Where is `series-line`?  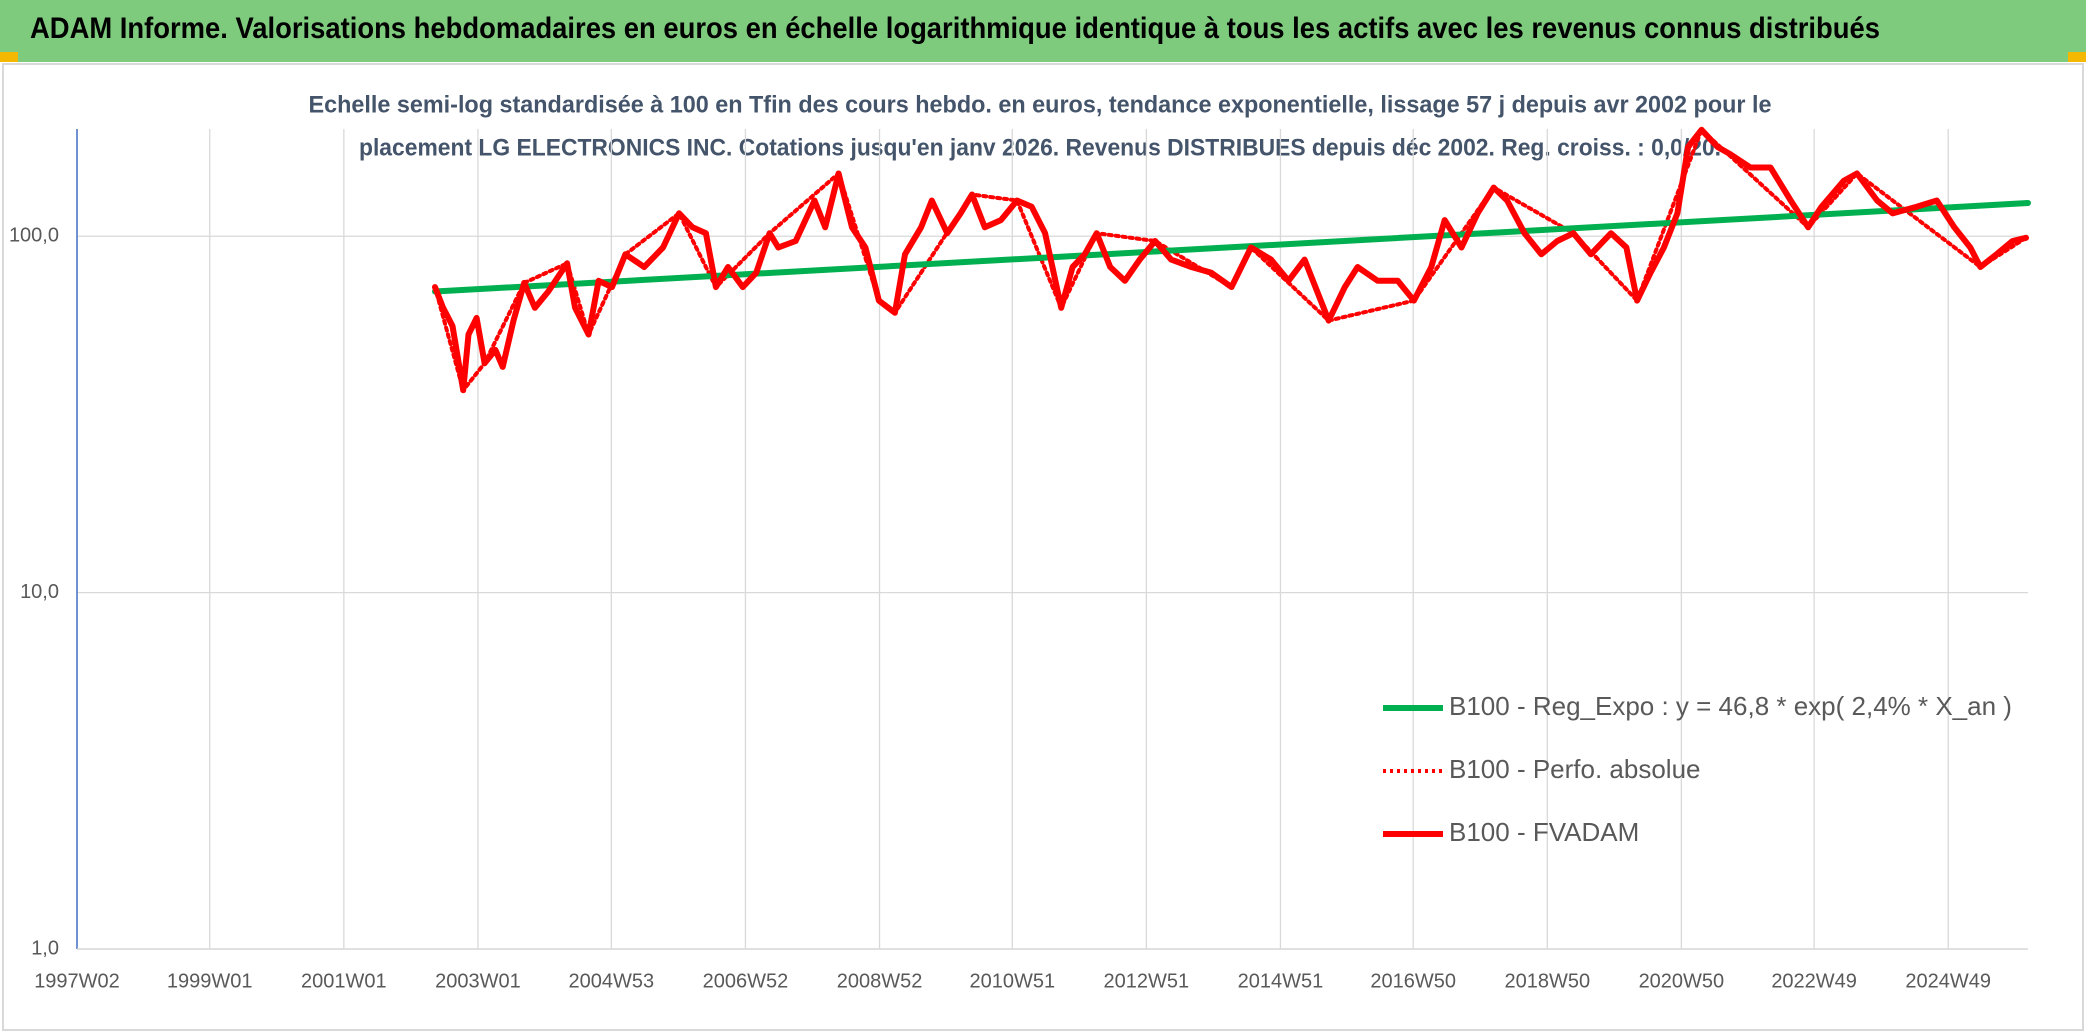 series-line is located at coordinates (1231, 247).